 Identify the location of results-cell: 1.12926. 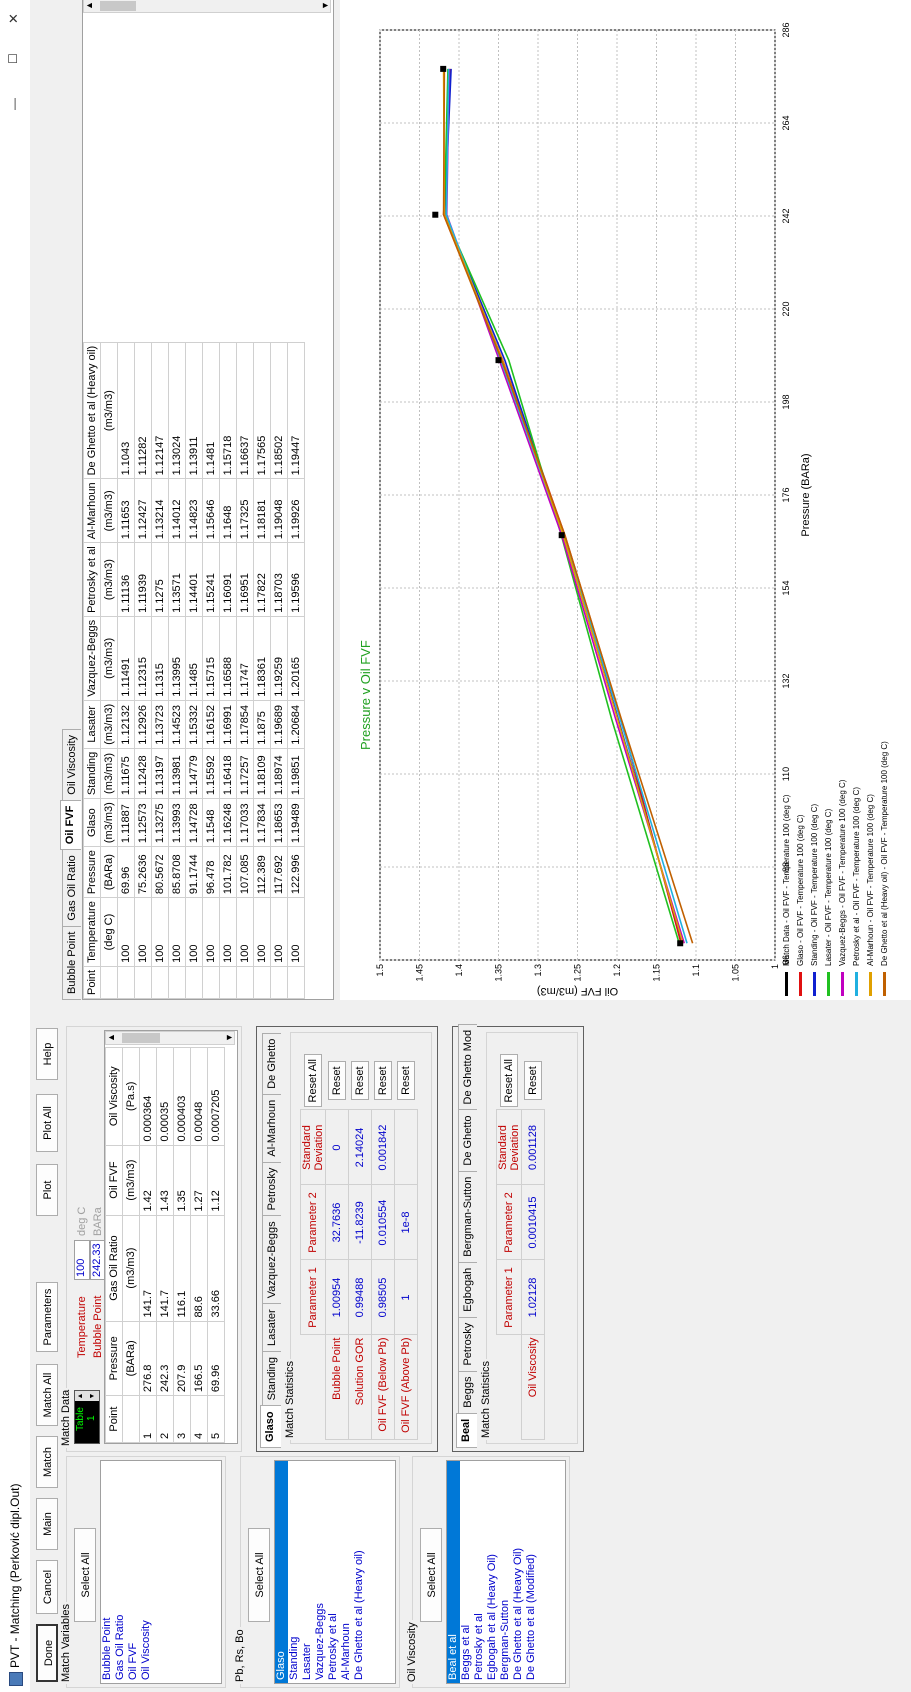
(143, 724).